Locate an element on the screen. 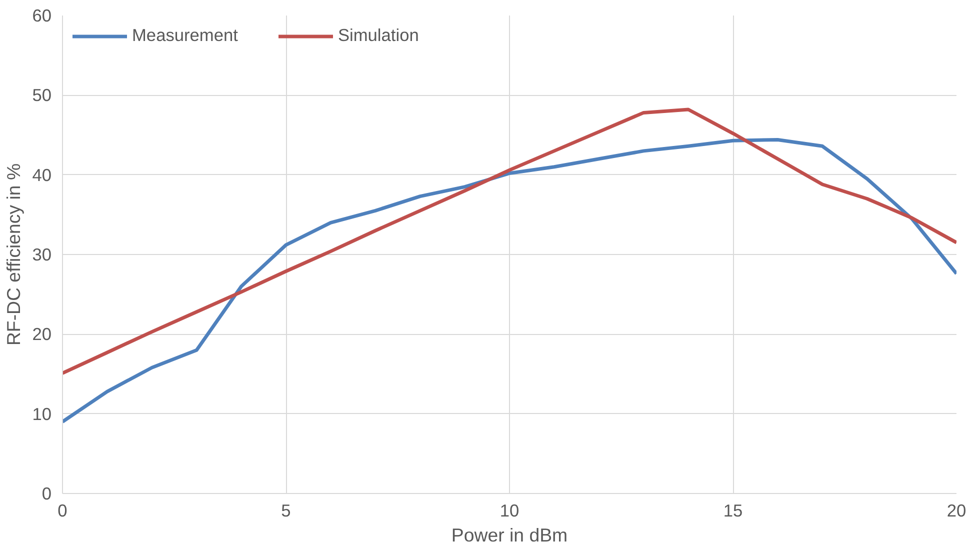 The image size is (976, 548). y-tick-label: 30 is located at coordinates (42, 254).